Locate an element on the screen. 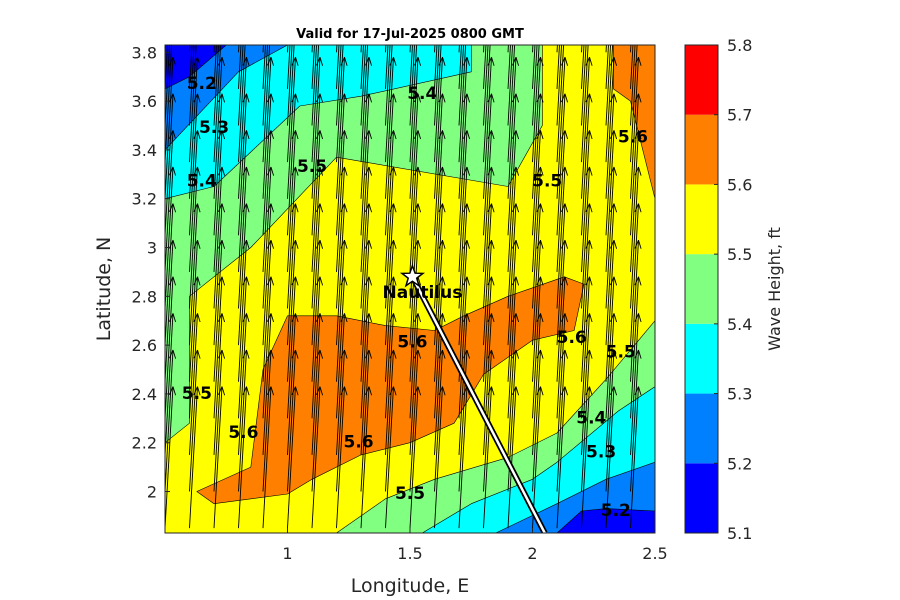  chart-title: Valid for 17-Jul-2025 0800 GMT is located at coordinates (410, 34).